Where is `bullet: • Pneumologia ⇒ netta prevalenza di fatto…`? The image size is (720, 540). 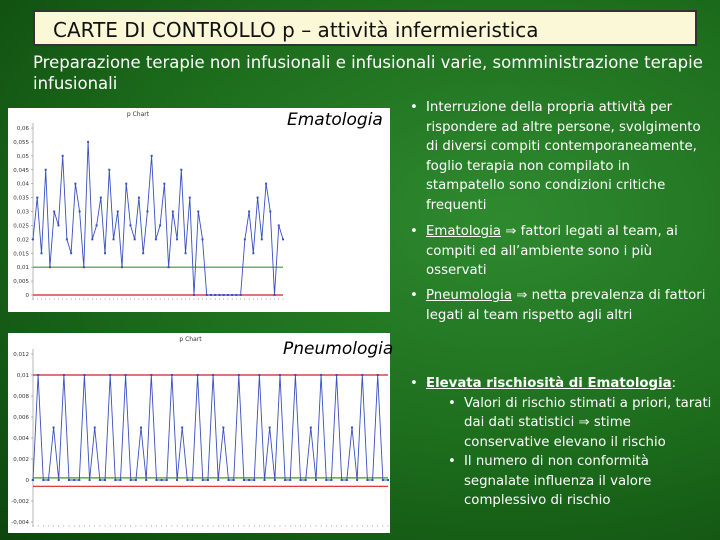
bullet: • Pneumologia ⇒ netta prevalenza di fatto… is located at coordinates (558, 305).